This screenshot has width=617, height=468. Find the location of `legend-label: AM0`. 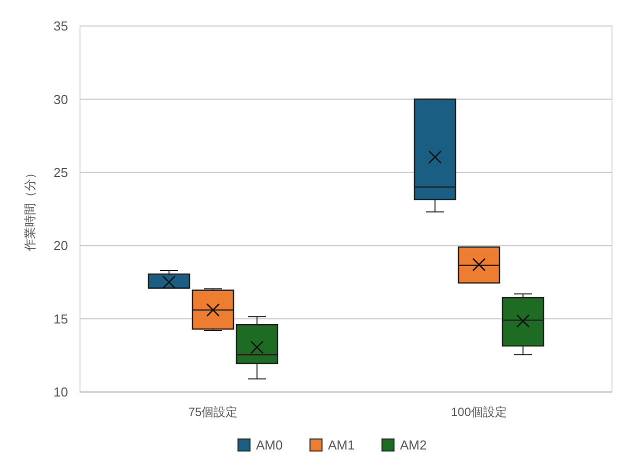

legend-label: AM0 is located at coordinates (269, 445).